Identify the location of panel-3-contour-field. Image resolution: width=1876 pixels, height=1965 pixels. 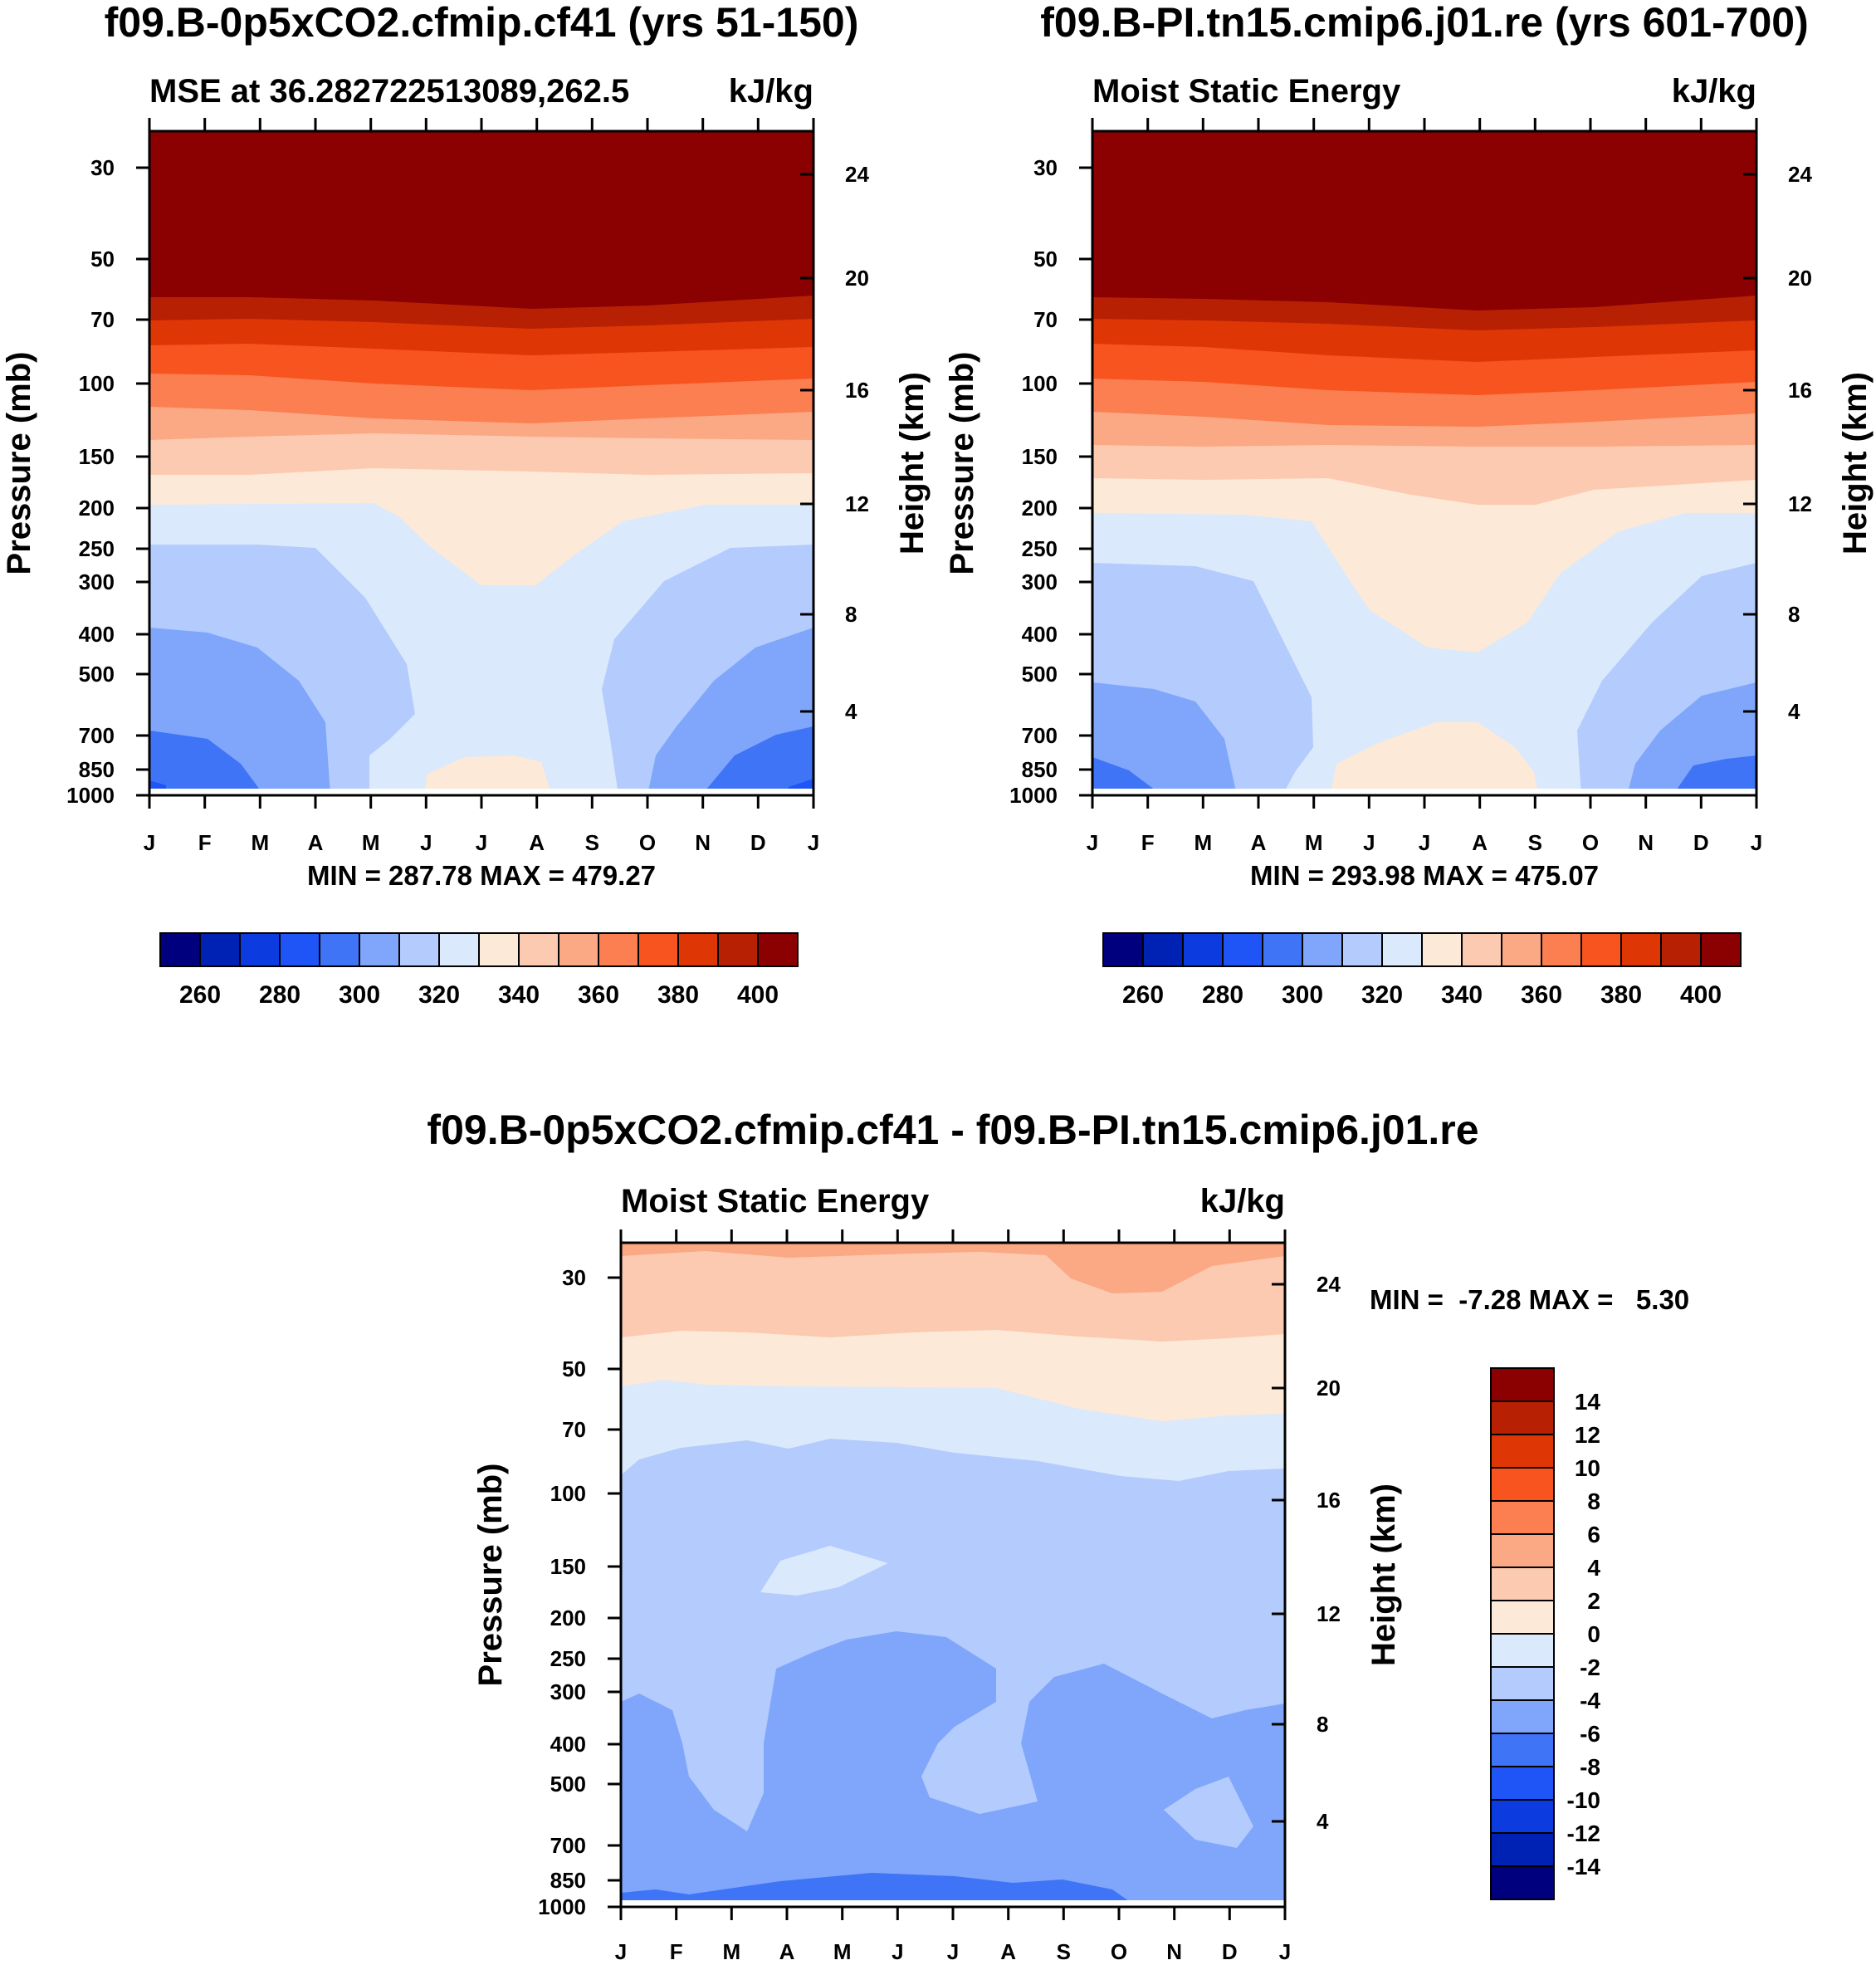
(953, 1573).